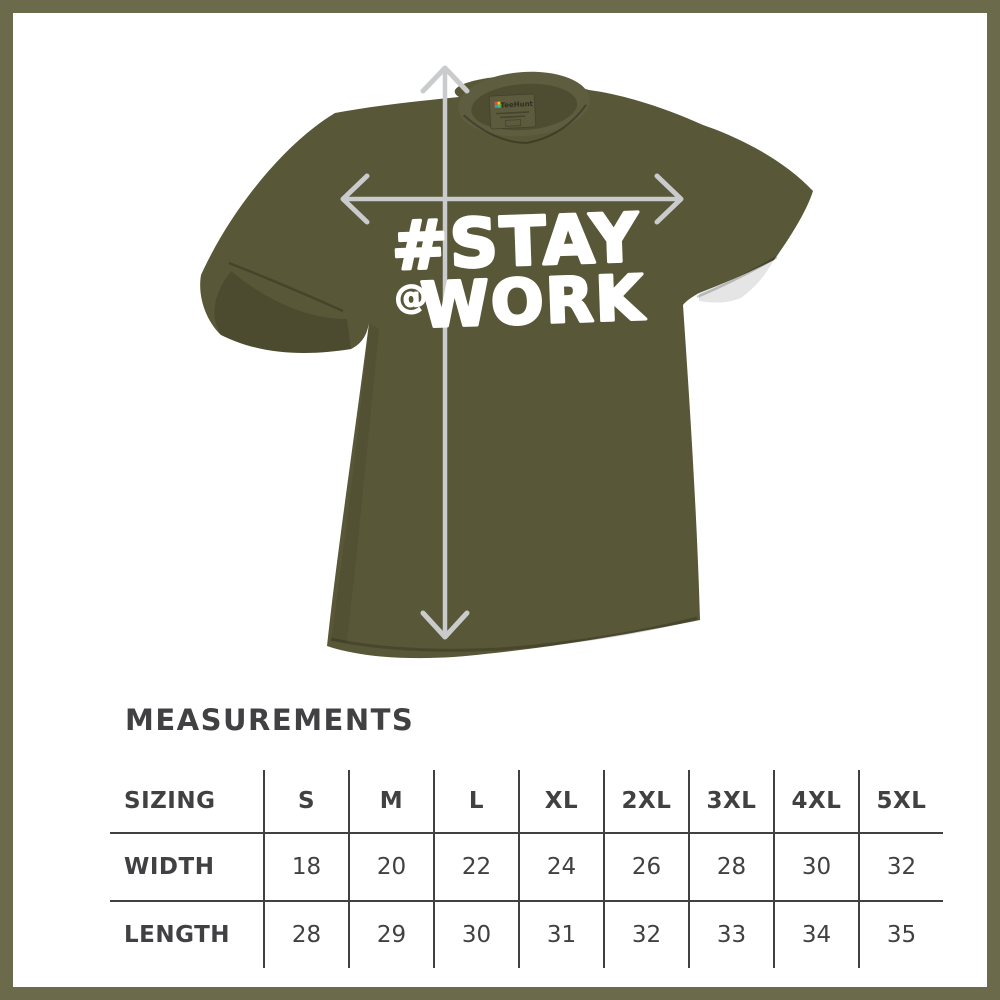 This screenshot has width=1000, height=1000. I want to click on size-header-m: M, so click(390, 801).